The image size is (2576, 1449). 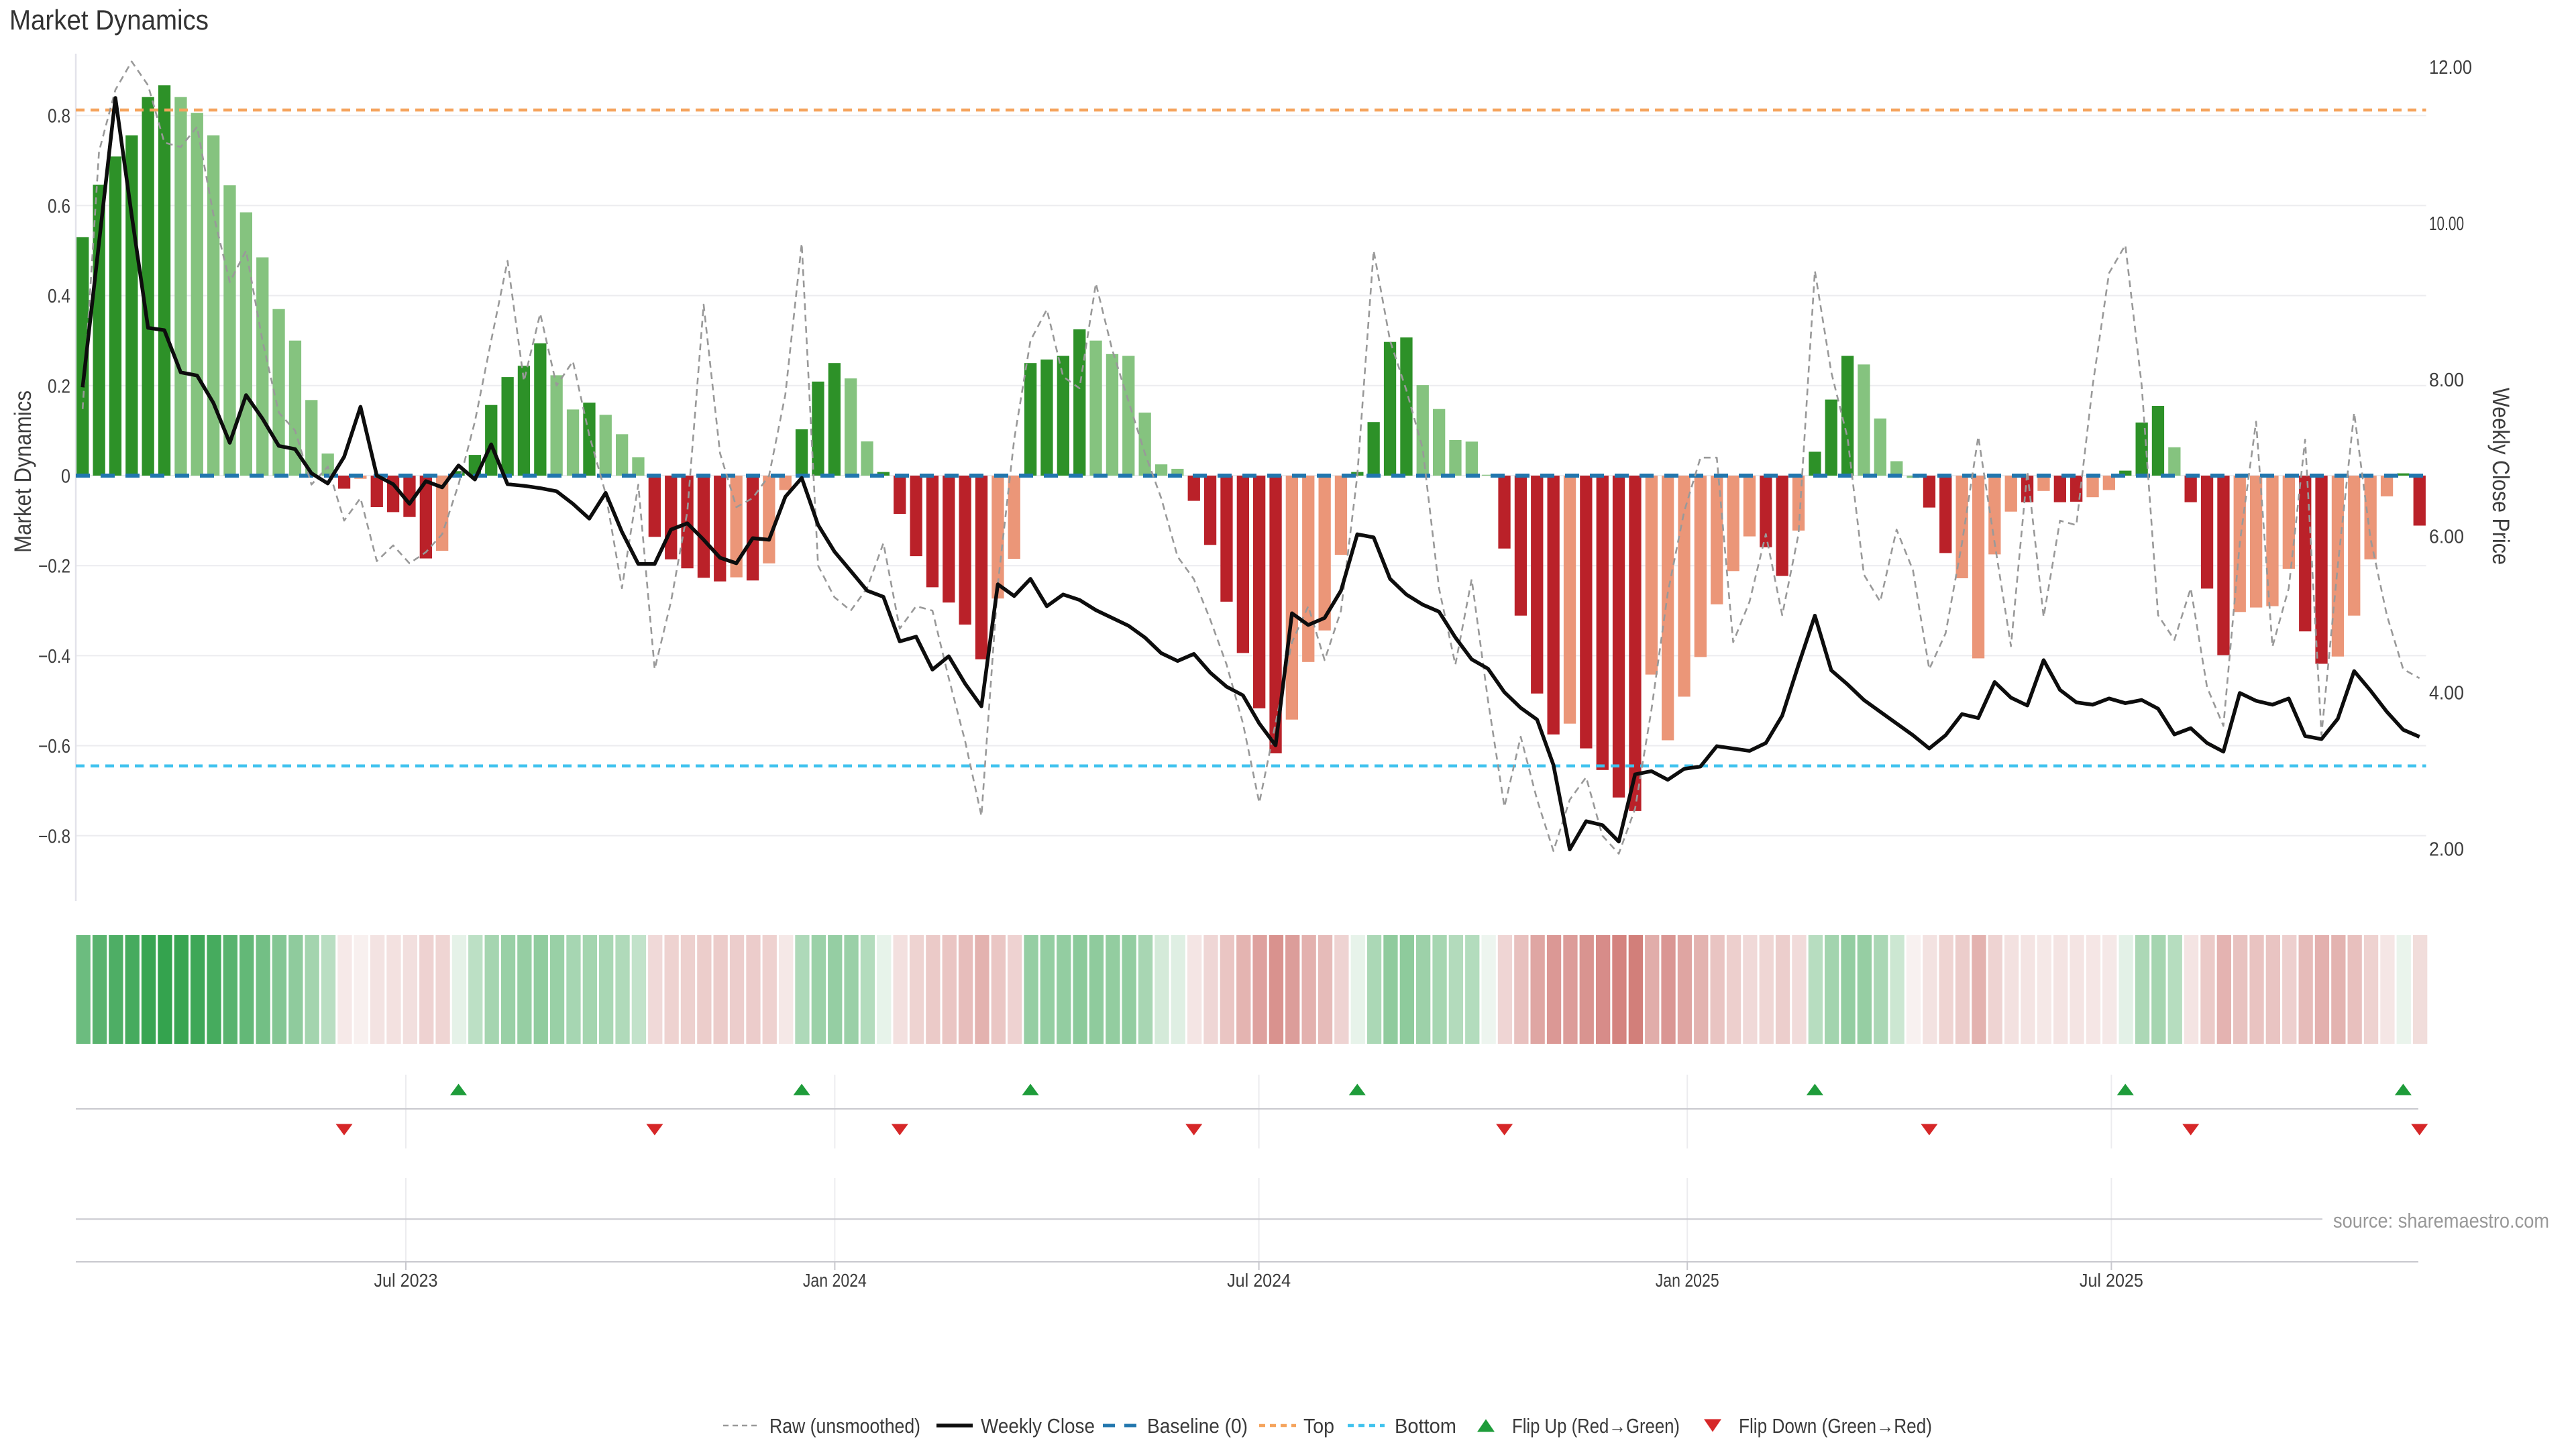 What do you see at coordinates (1425, 1426) in the screenshot?
I see `svg-text: Bottom` at bounding box center [1425, 1426].